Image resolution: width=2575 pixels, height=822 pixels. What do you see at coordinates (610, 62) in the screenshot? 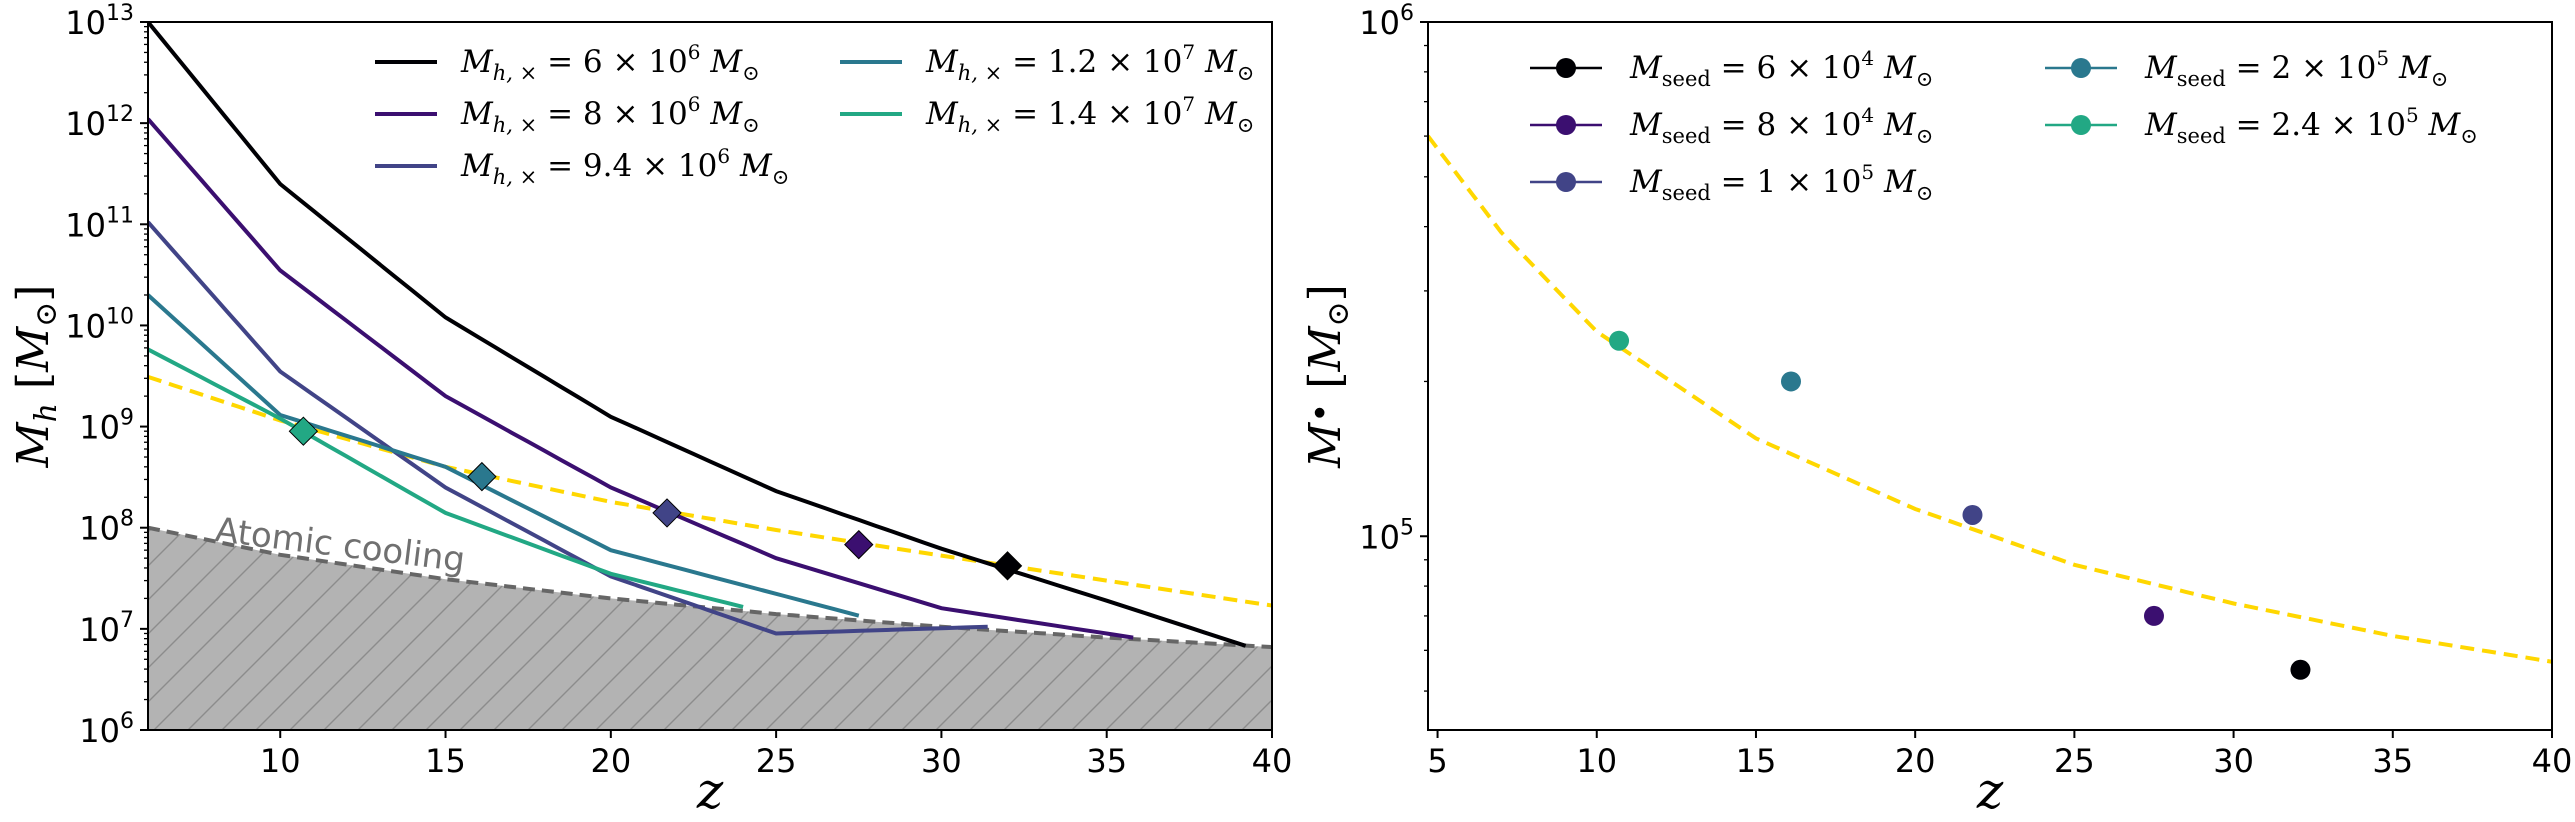
I see `legend-label: Mh, × = 6 × 106 M⊙` at bounding box center [610, 62].